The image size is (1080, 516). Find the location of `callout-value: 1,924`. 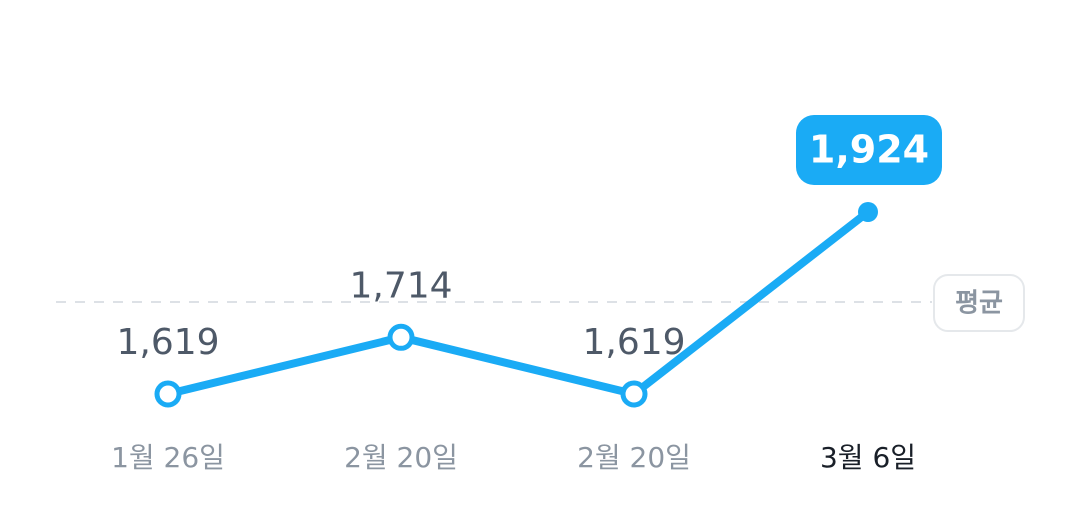

callout-value: 1,924 is located at coordinates (869, 150).